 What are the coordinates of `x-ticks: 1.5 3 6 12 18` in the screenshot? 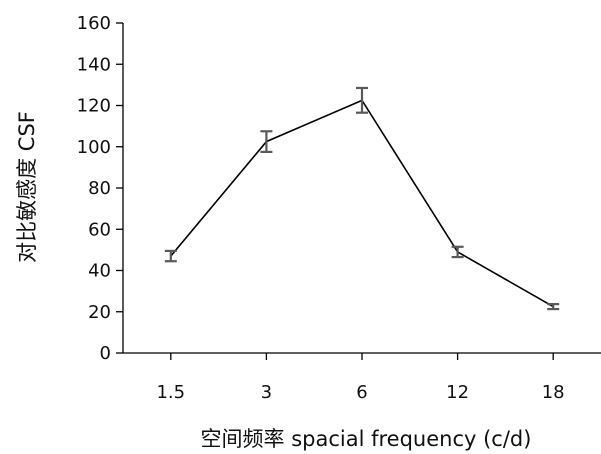 It's located at (360, 378).